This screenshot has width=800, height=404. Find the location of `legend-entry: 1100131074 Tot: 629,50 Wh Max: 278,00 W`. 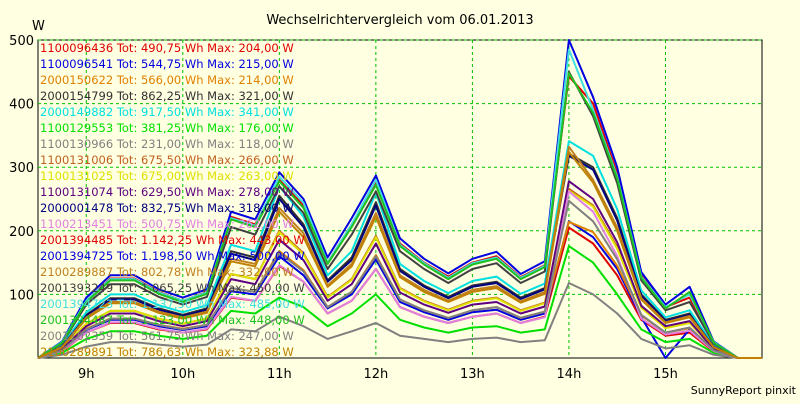

legend-entry: 1100131074 Tot: 629,50 Wh Max: 278,00 W is located at coordinates (167, 192).